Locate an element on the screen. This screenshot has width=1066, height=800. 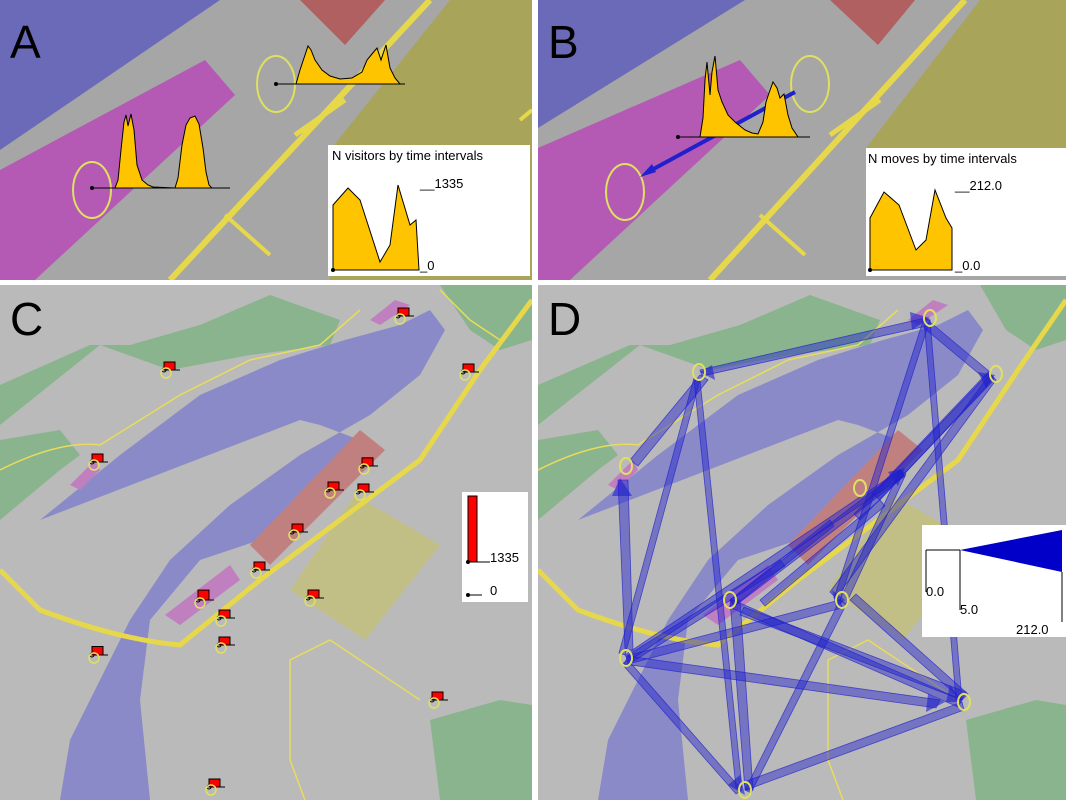
panel-label: C is located at coordinates (26, 319).